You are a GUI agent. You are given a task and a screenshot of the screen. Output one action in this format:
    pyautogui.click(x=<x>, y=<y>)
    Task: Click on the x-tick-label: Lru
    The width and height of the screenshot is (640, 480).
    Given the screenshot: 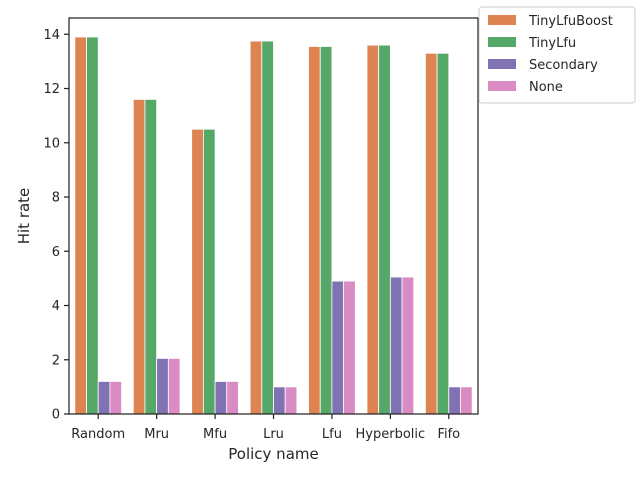 What is the action you would take?
    pyautogui.click(x=273, y=434)
    